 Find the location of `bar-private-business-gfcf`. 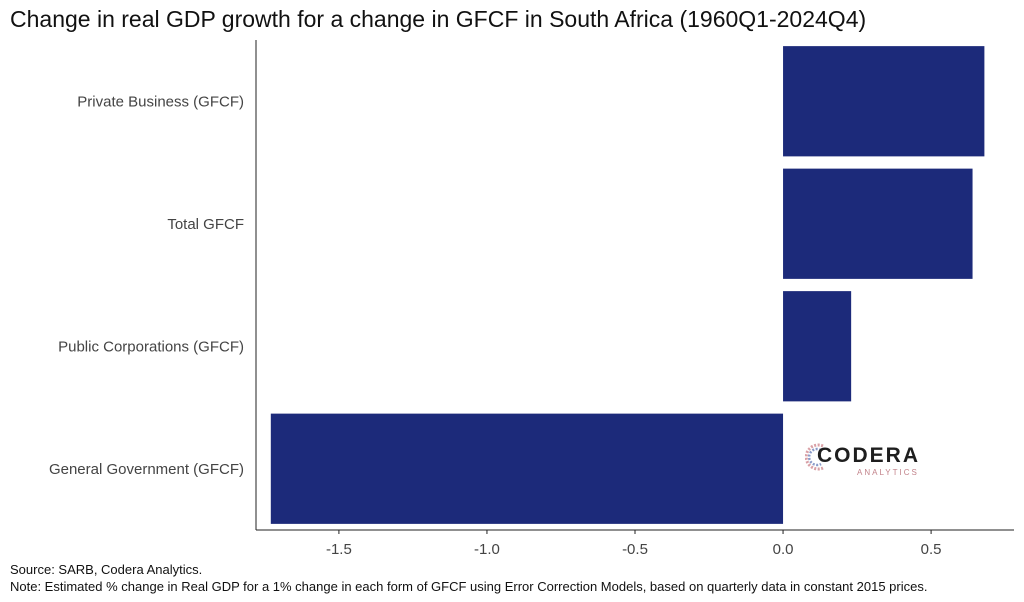

bar-private-business-gfcf is located at coordinates (884, 101).